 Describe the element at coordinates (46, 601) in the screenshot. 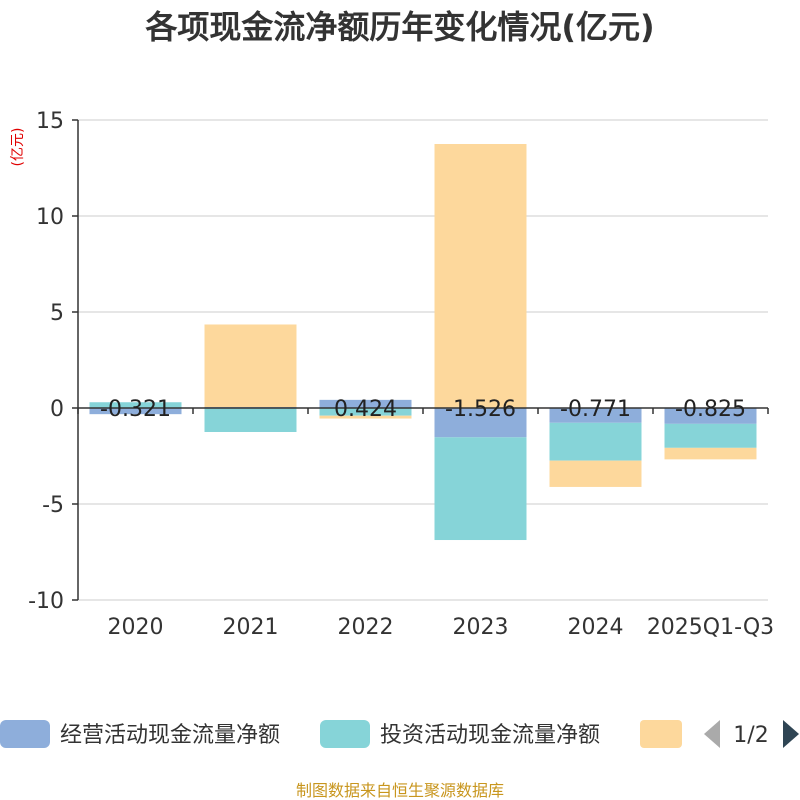

I see `y-tick-label: -10` at that location.